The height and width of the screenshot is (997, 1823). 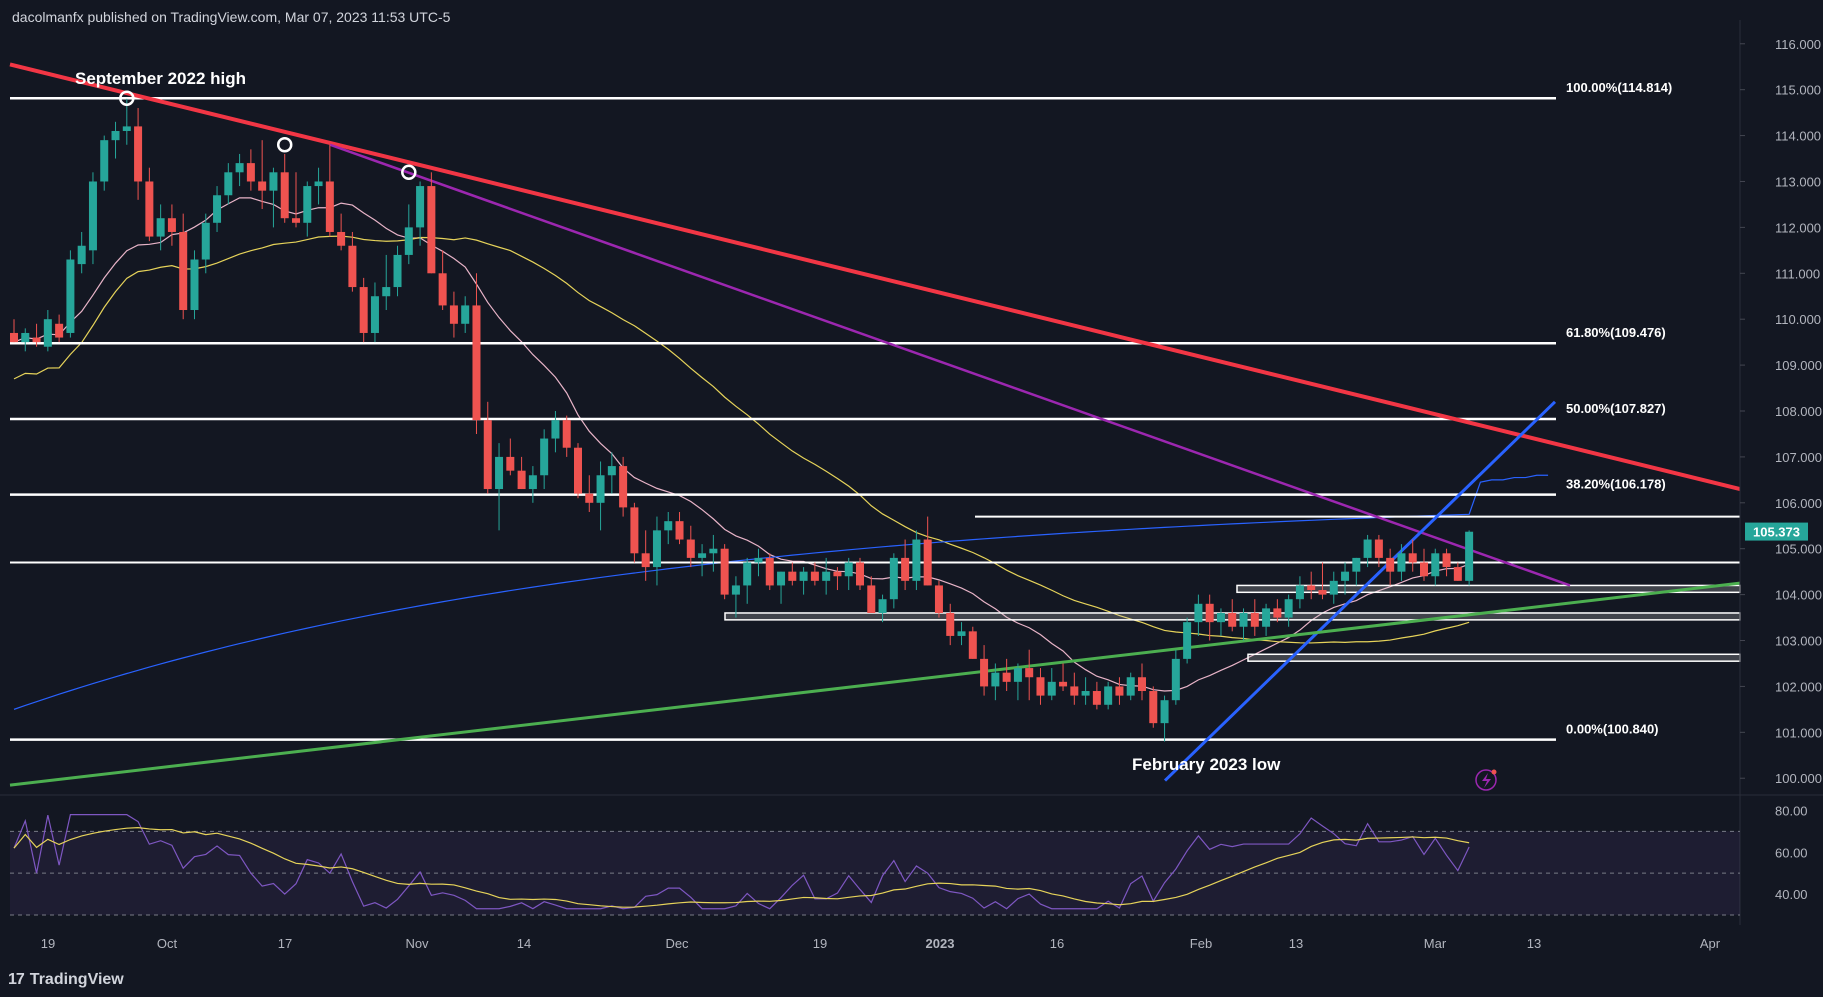 What do you see at coordinates (1612, 729) in the screenshot?
I see `fib-level-label: 0.00%(100.840)` at bounding box center [1612, 729].